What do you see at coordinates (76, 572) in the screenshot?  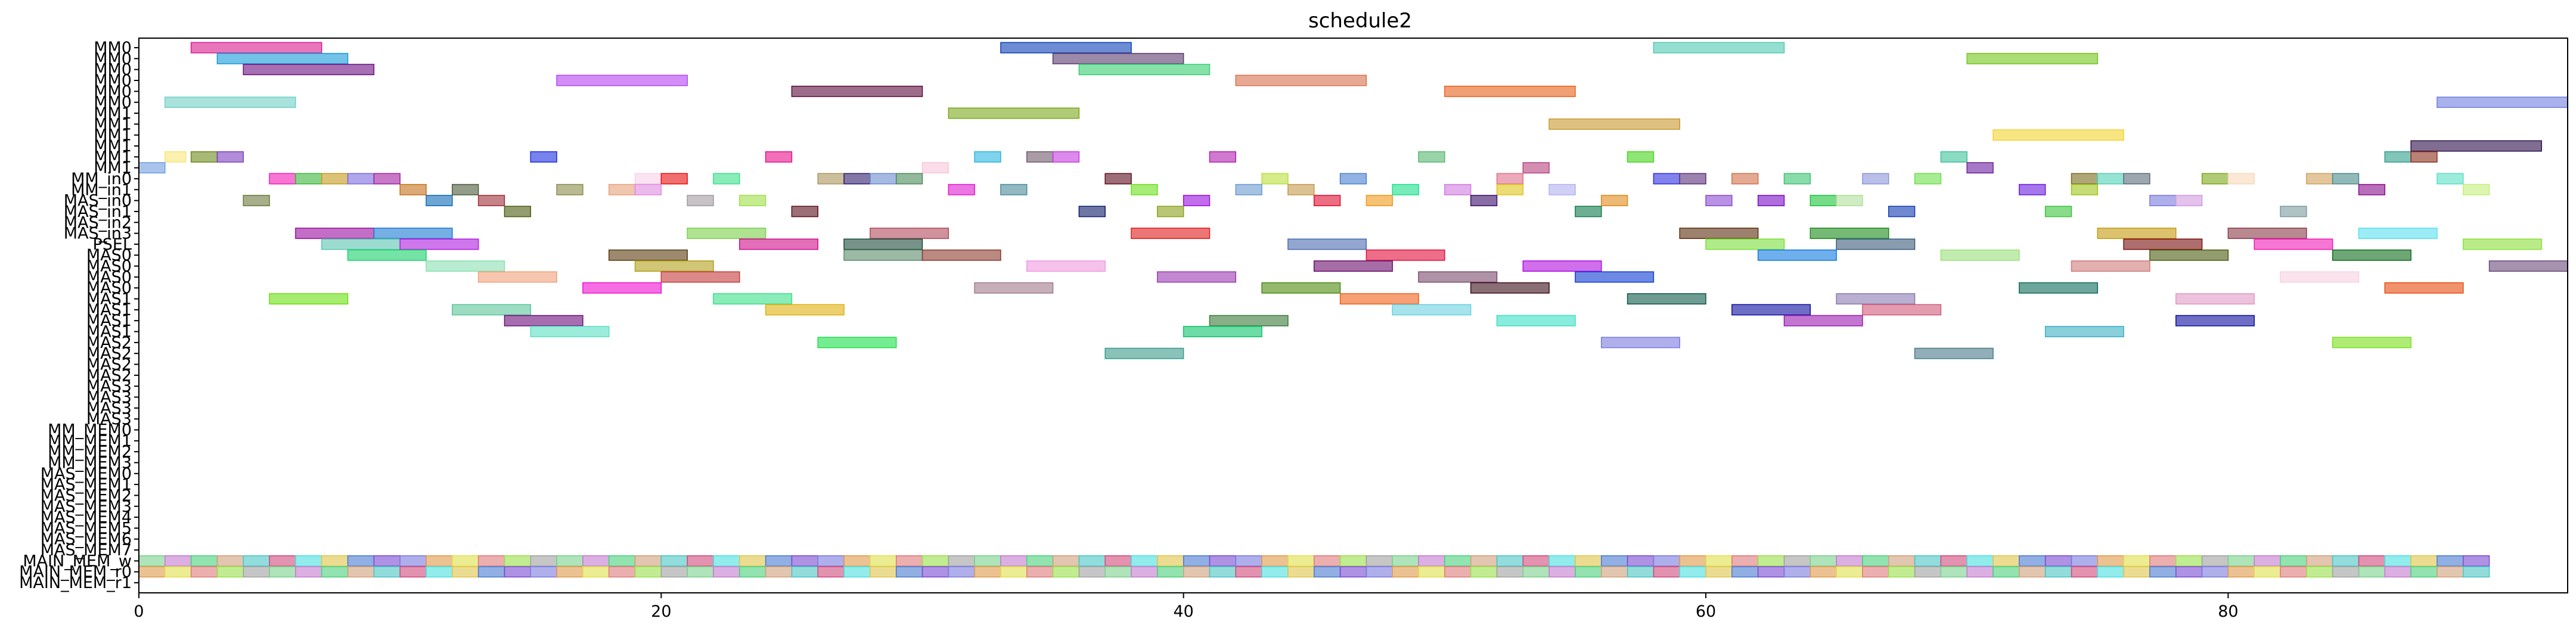 I see `y-tick-label: MAIN_MEM_r0` at bounding box center [76, 572].